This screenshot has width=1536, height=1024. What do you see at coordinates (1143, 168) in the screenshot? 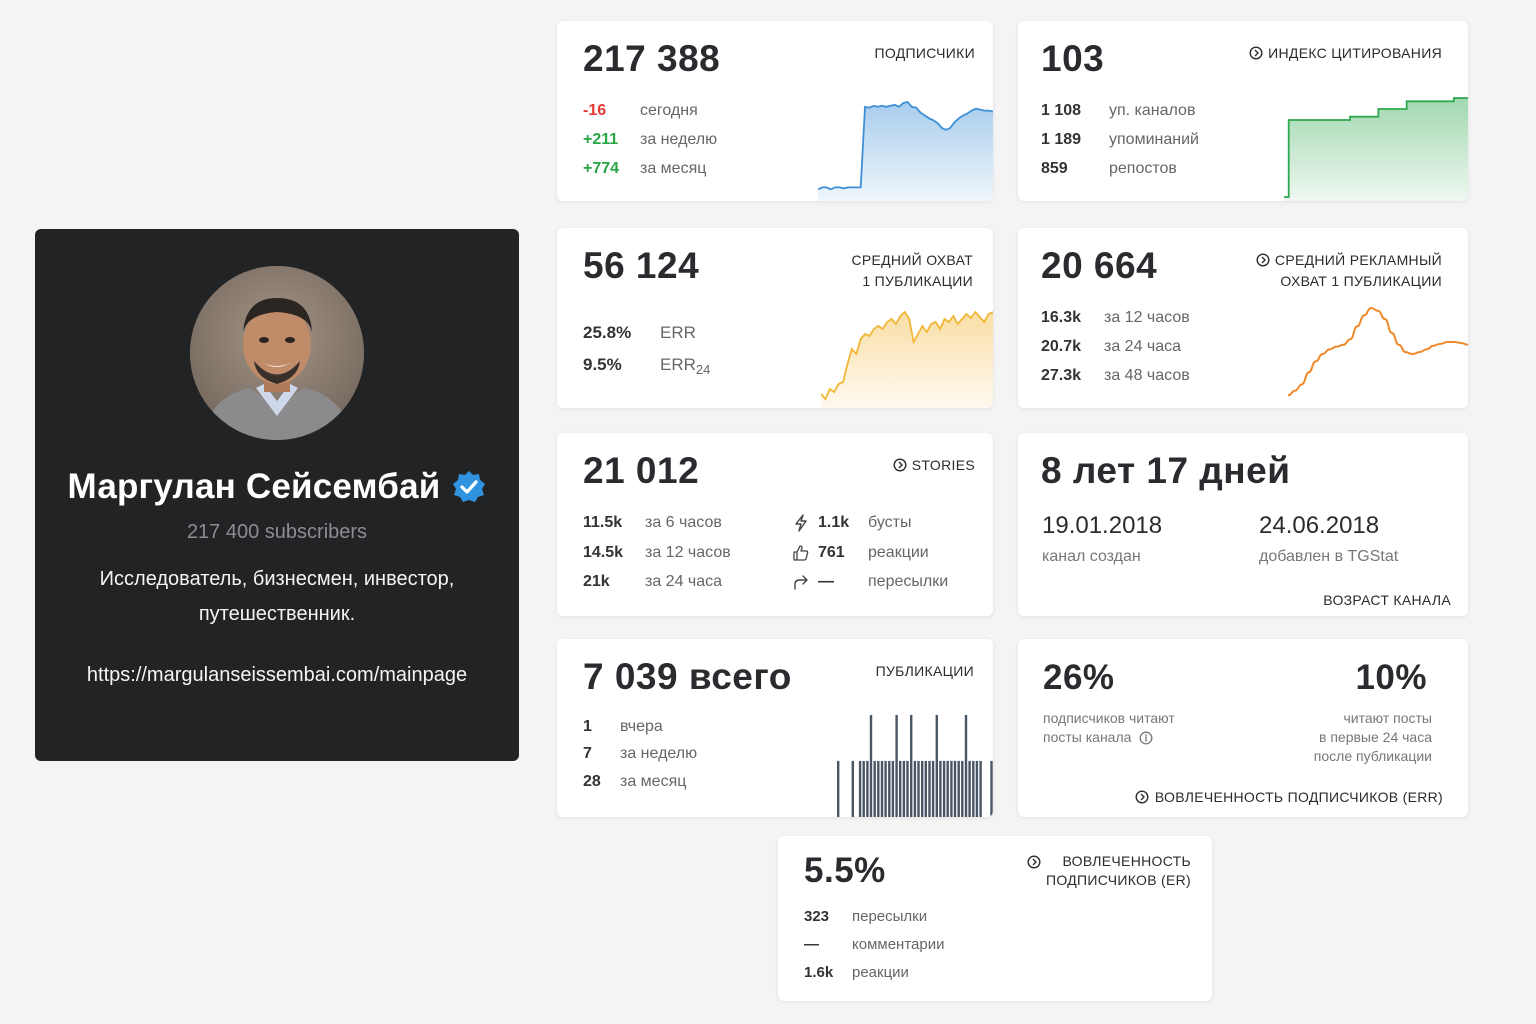
I see `row-text: репостов` at bounding box center [1143, 168].